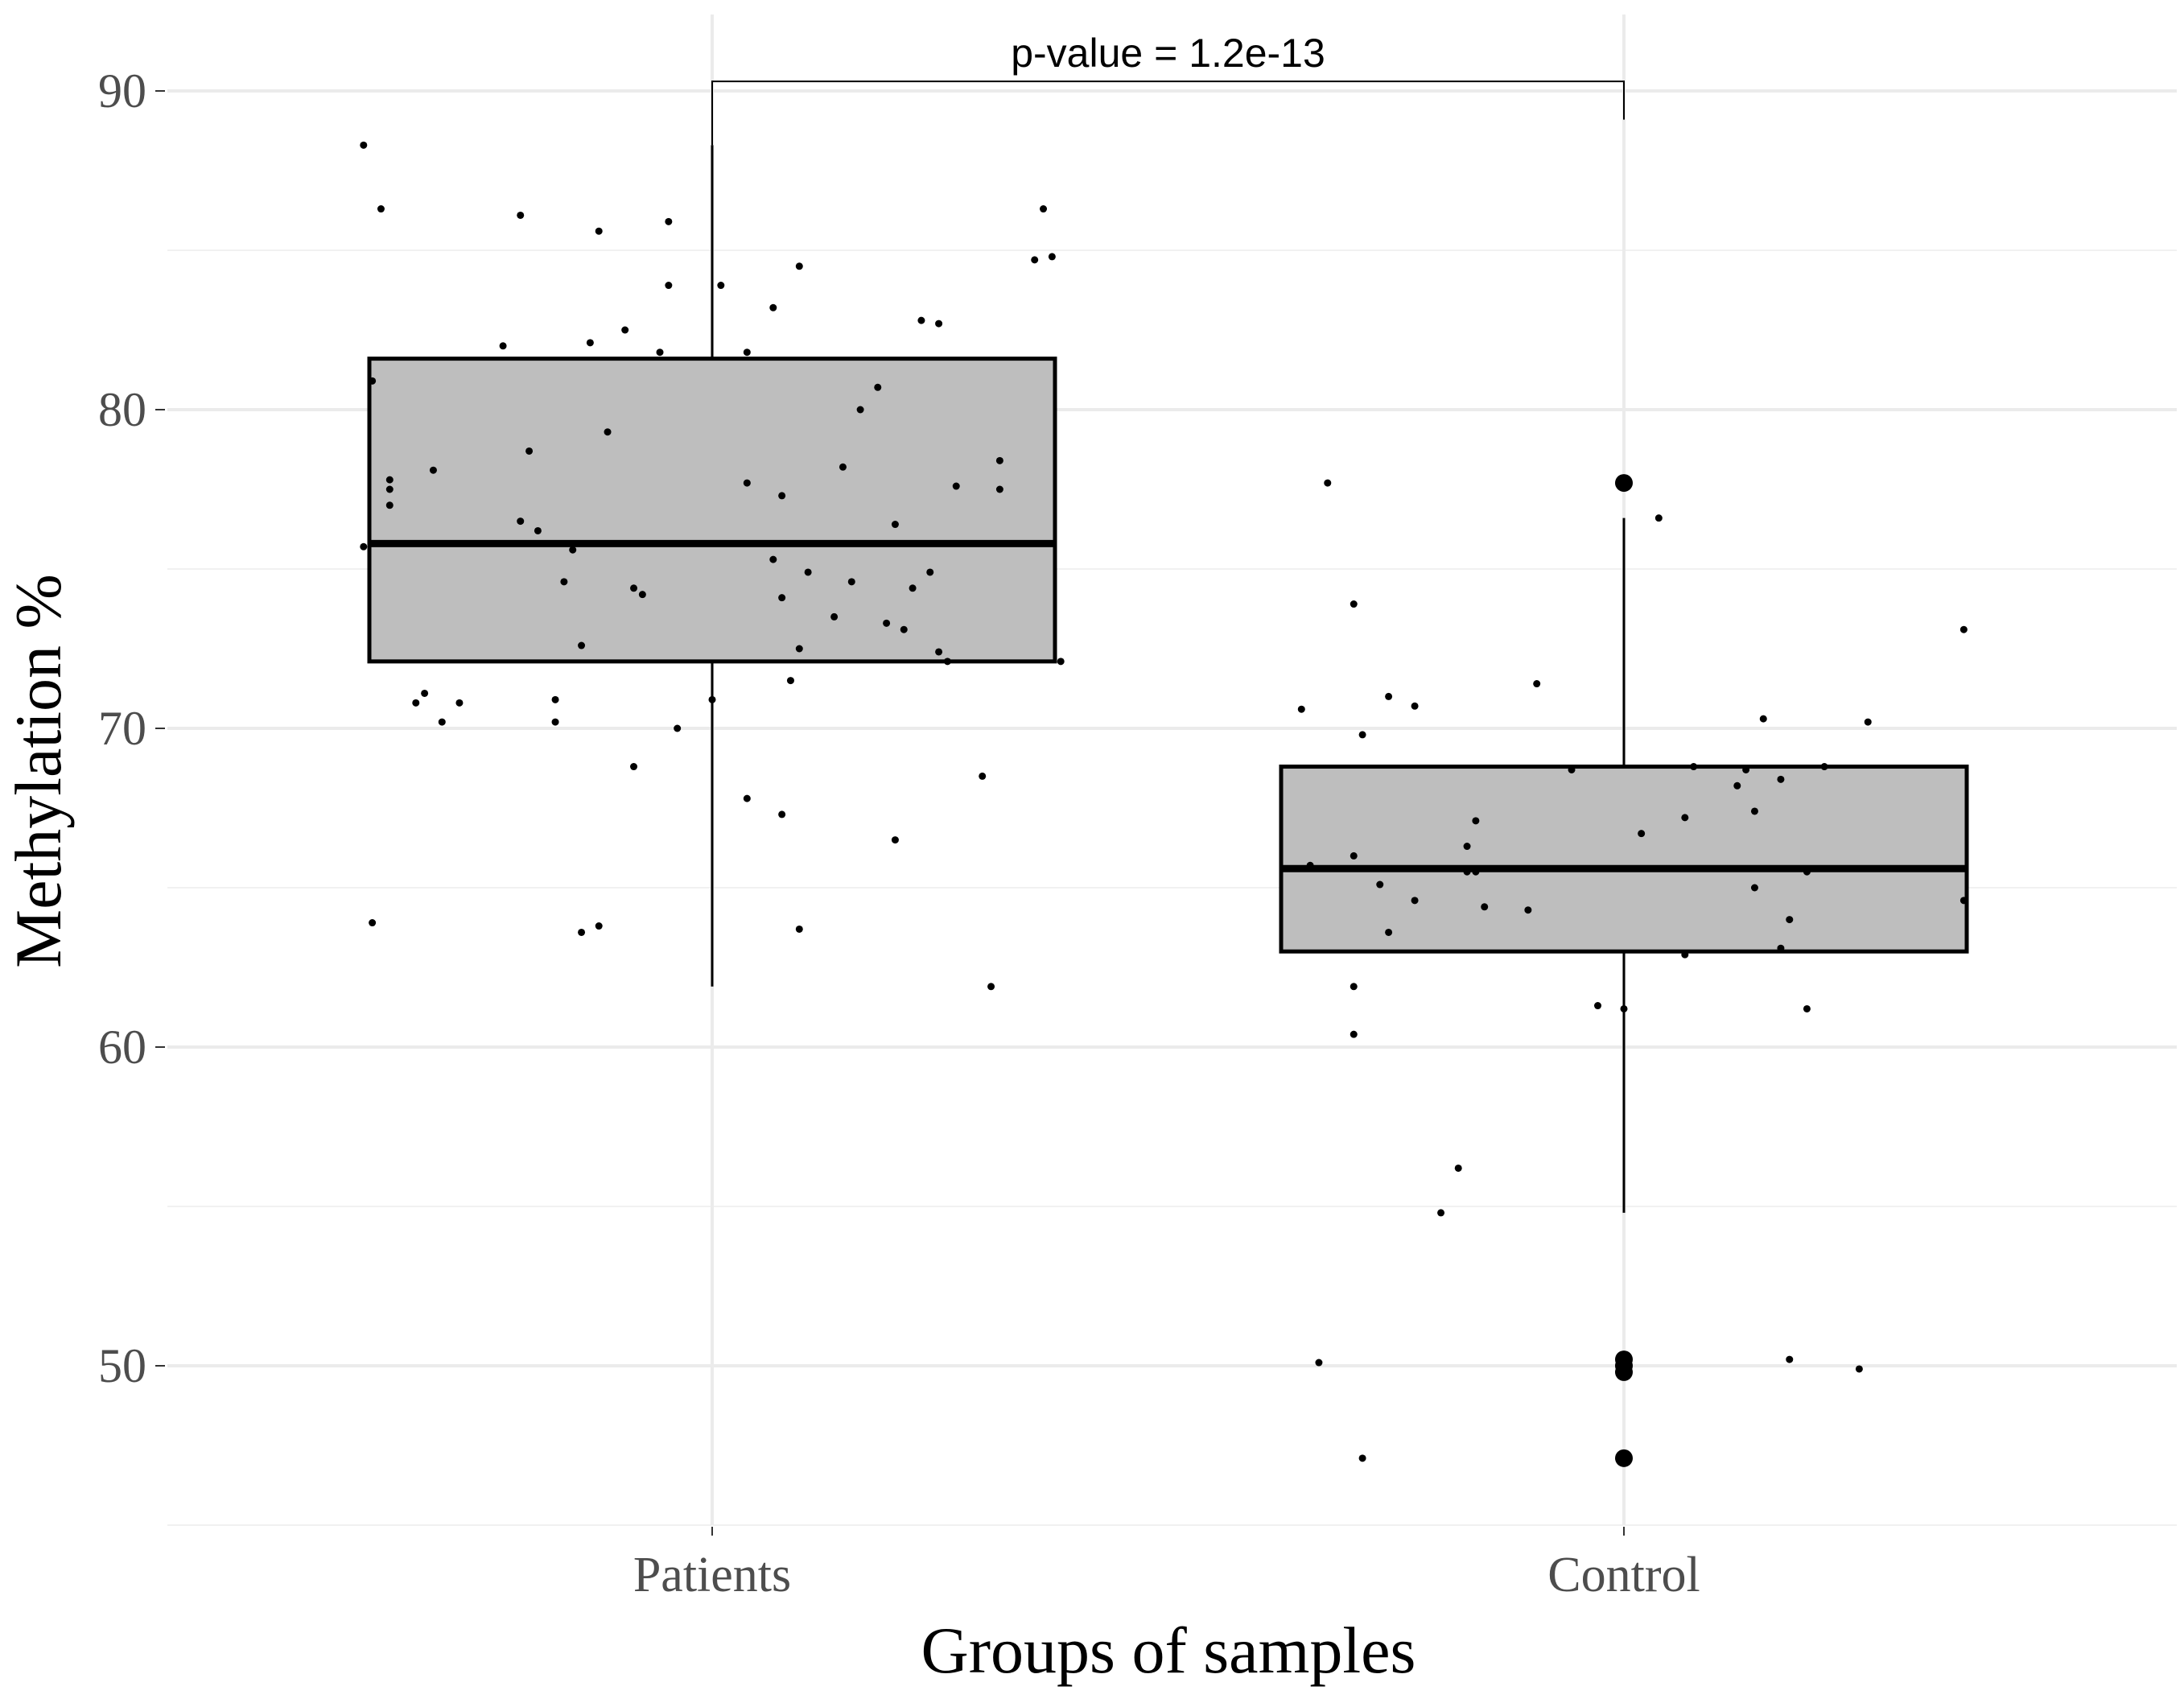 This screenshot has width=2184, height=1703. Describe the element at coordinates (1624, 1575) in the screenshot. I see `x-tick-label: Control` at that location.